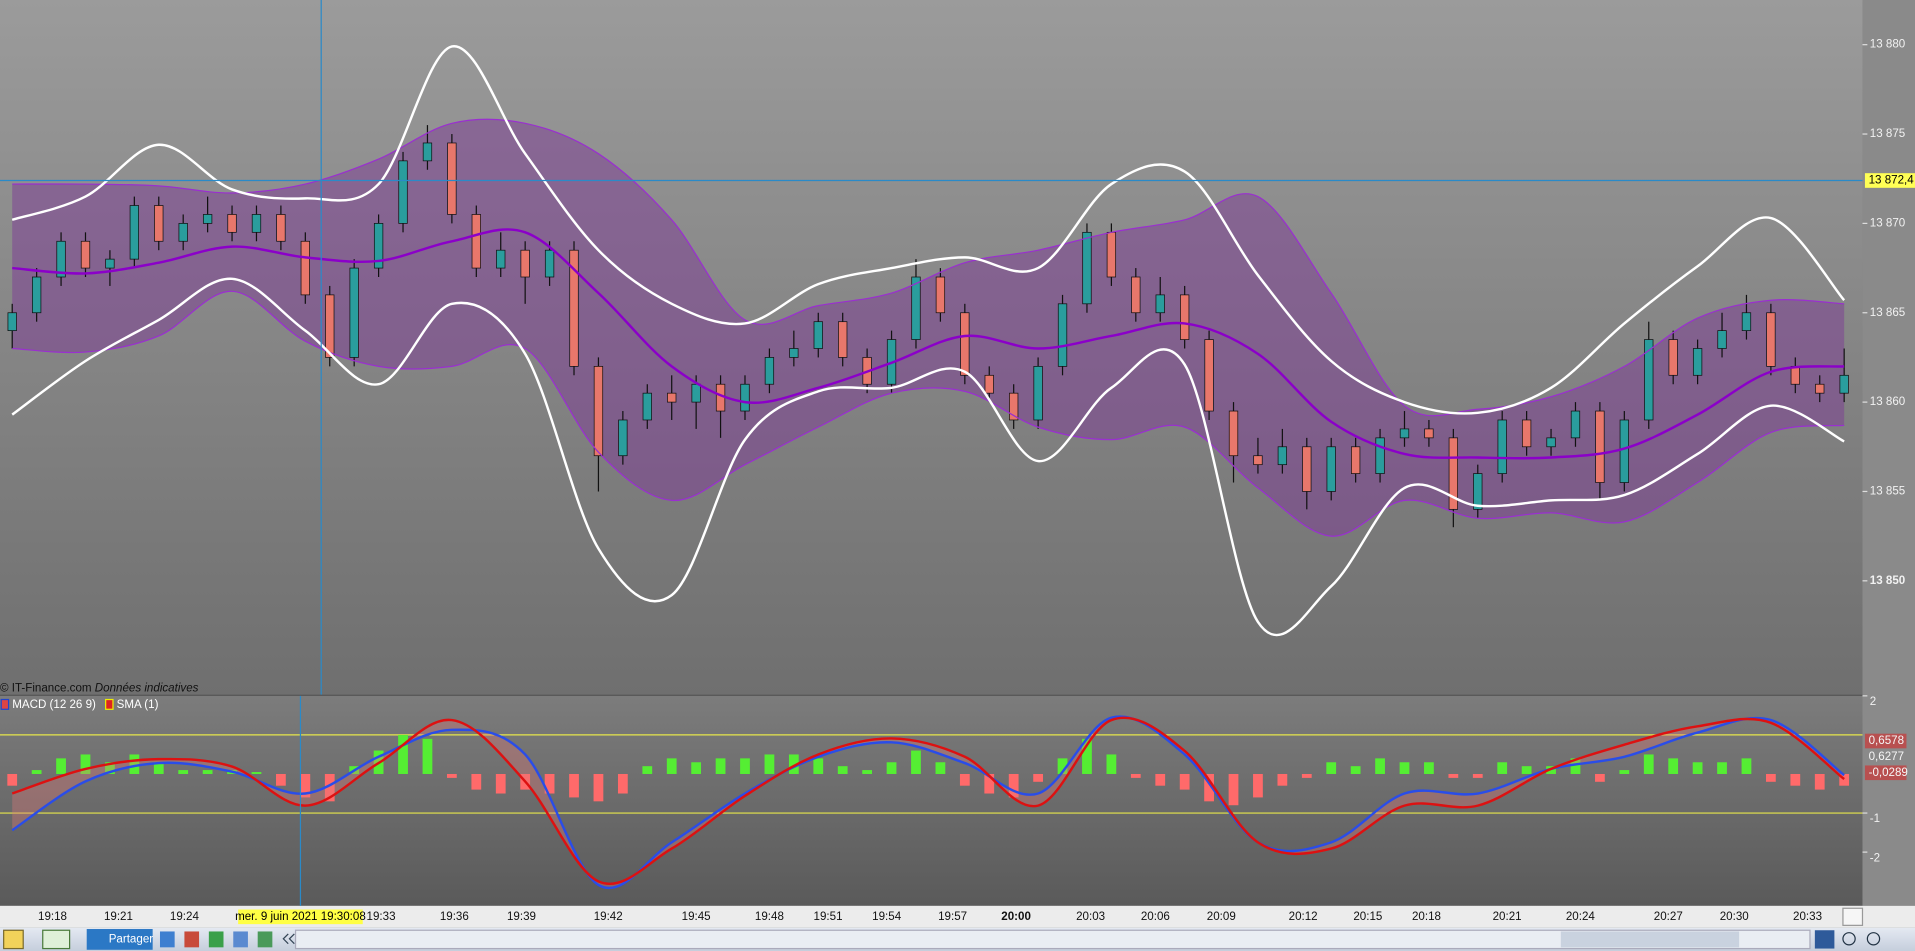  What do you see at coordinates (1807, 917) in the screenshot?
I see `x-tick-label: 20:33` at bounding box center [1807, 917].